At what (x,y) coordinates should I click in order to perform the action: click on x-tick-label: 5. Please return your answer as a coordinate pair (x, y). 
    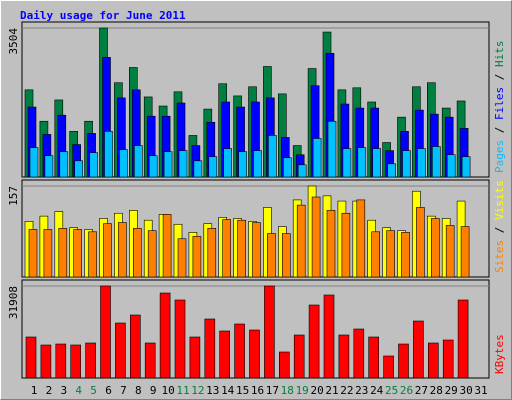
    Looking at the image, I should click on (93, 390).